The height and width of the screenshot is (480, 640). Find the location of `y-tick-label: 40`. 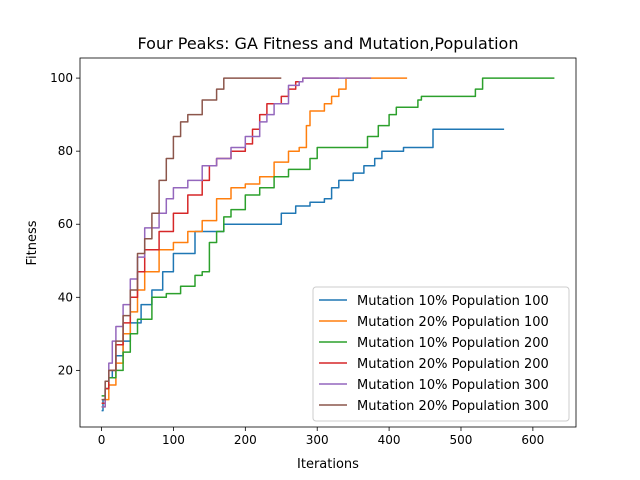

y-tick-label: 40 is located at coordinates (65, 297).